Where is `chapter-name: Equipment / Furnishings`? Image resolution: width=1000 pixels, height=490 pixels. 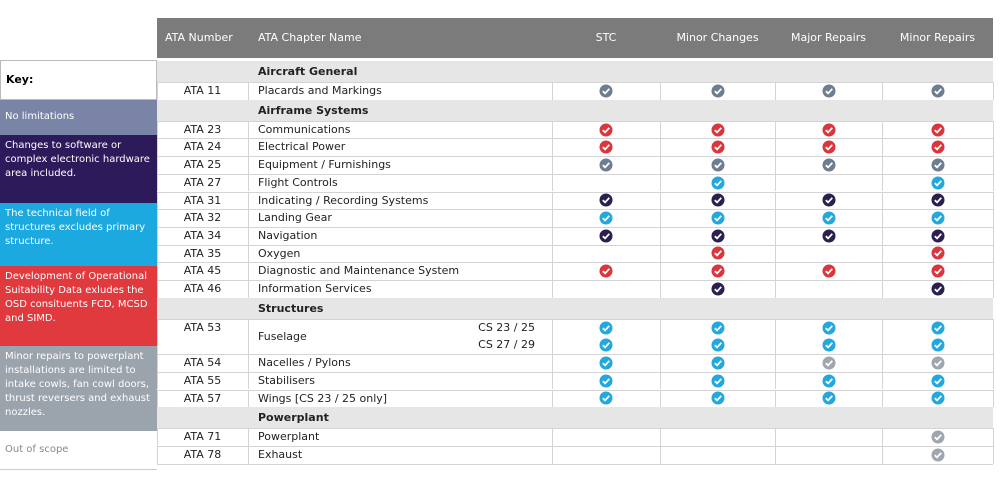
chapter-name: Equipment / Furnishings is located at coordinates (324, 165).